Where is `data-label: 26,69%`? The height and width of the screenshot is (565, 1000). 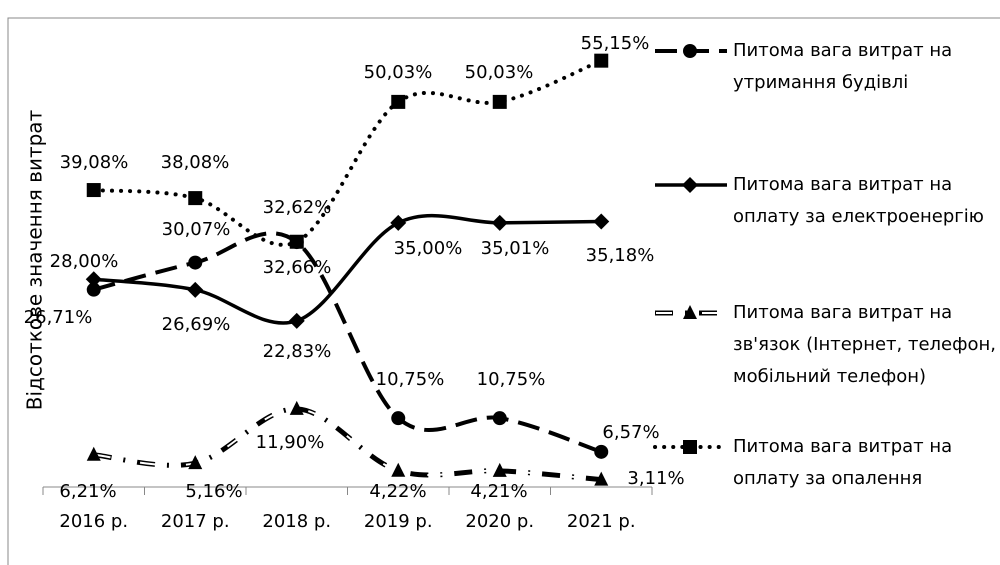 data-label: 26,69% is located at coordinates (196, 324).